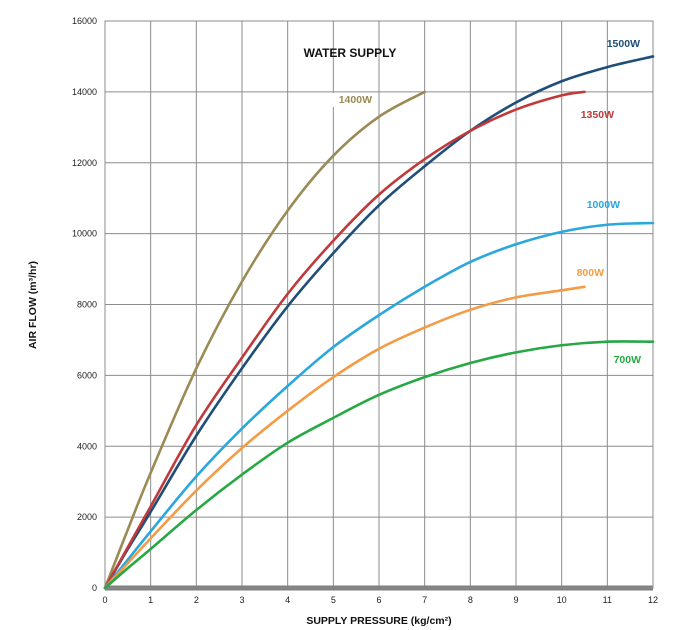  What do you see at coordinates (562, 600) in the screenshot?
I see `x-tick-label: 10` at bounding box center [562, 600].